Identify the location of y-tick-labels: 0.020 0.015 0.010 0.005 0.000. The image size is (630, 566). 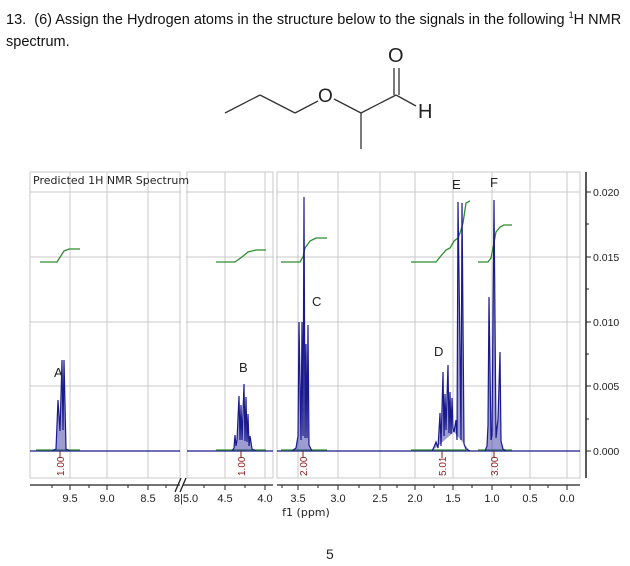
(606, 322).